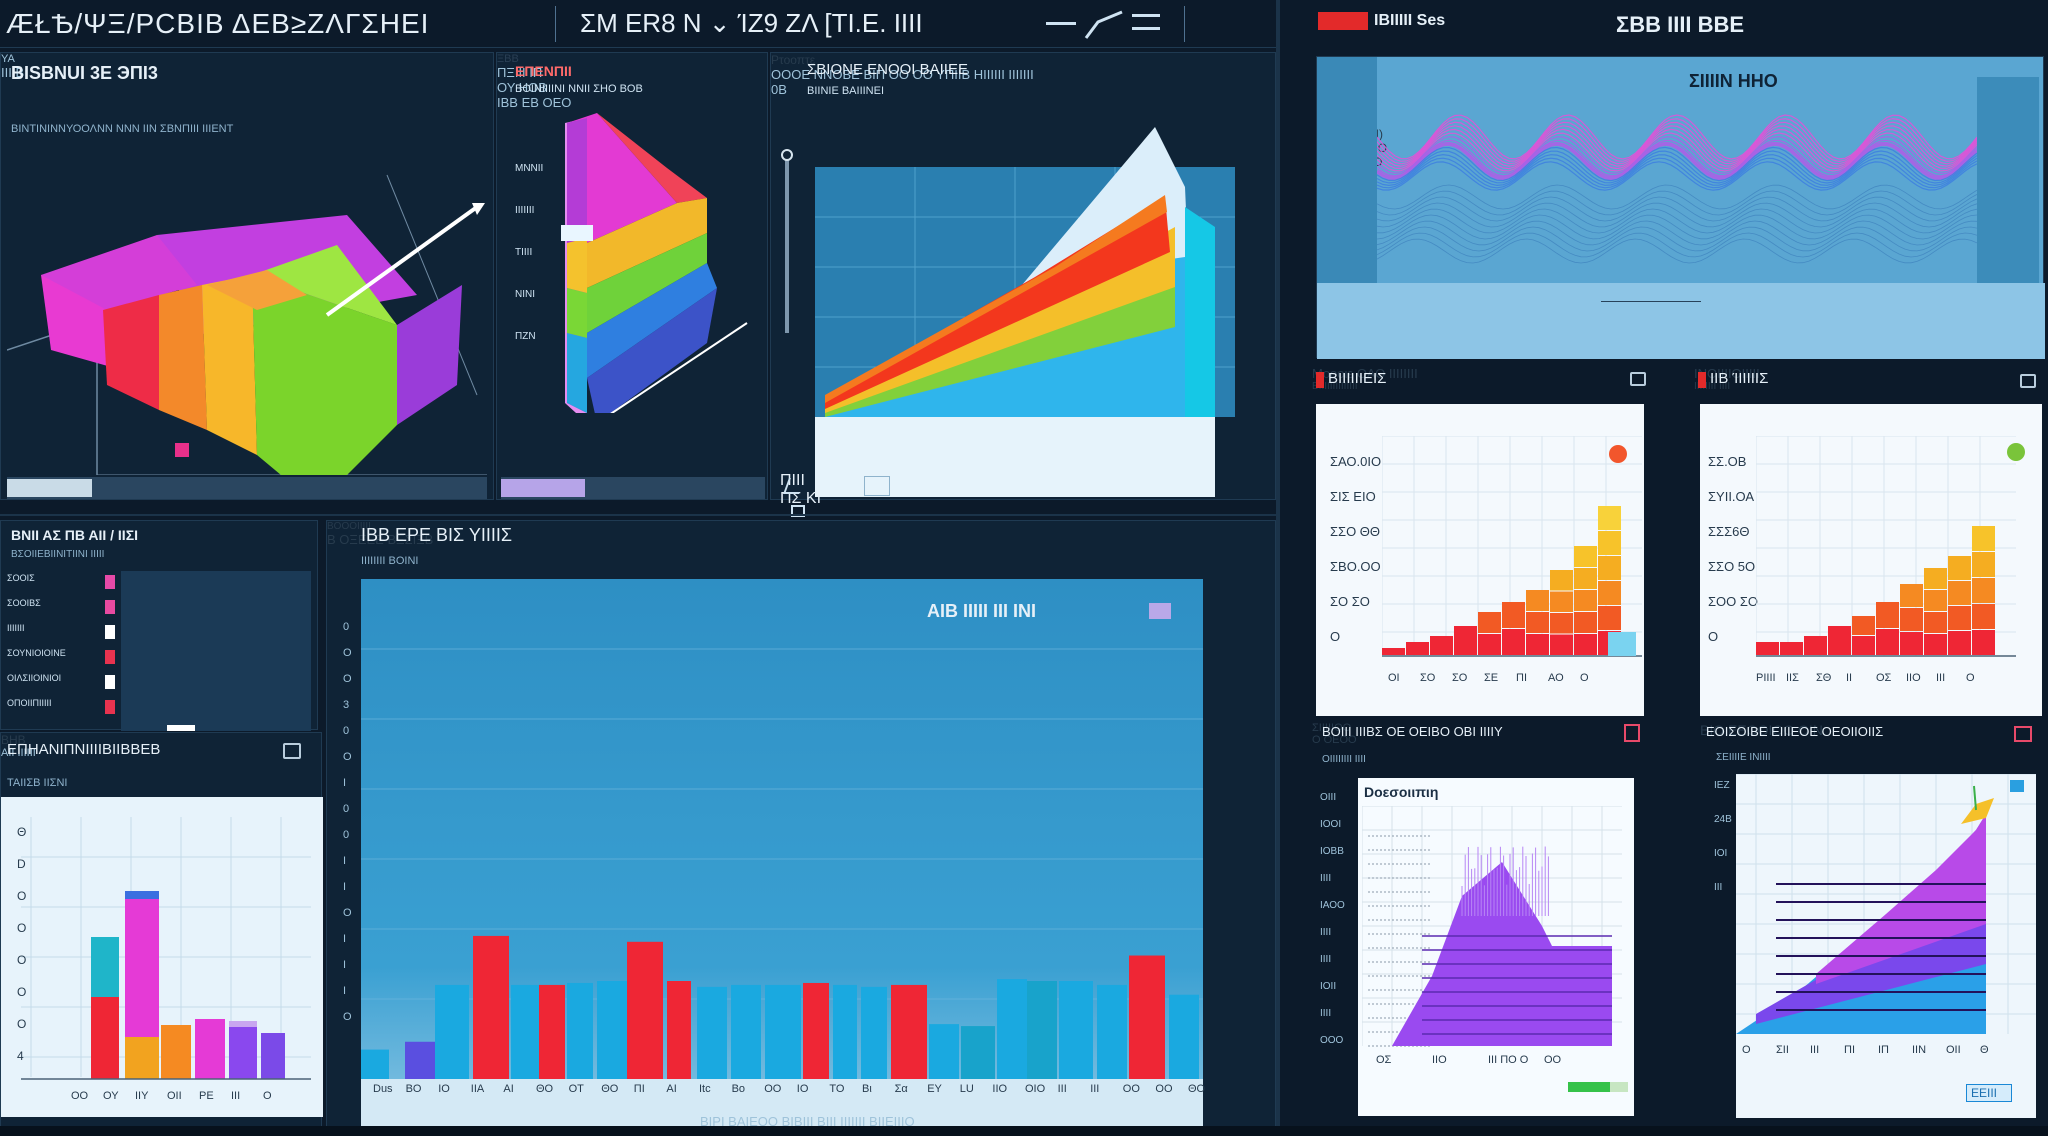 This screenshot has width=2048, height=1136. What do you see at coordinates (16, 628) in the screenshot?
I see `list-row-2: ΙΙΙΙΙΙΙ` at bounding box center [16, 628].